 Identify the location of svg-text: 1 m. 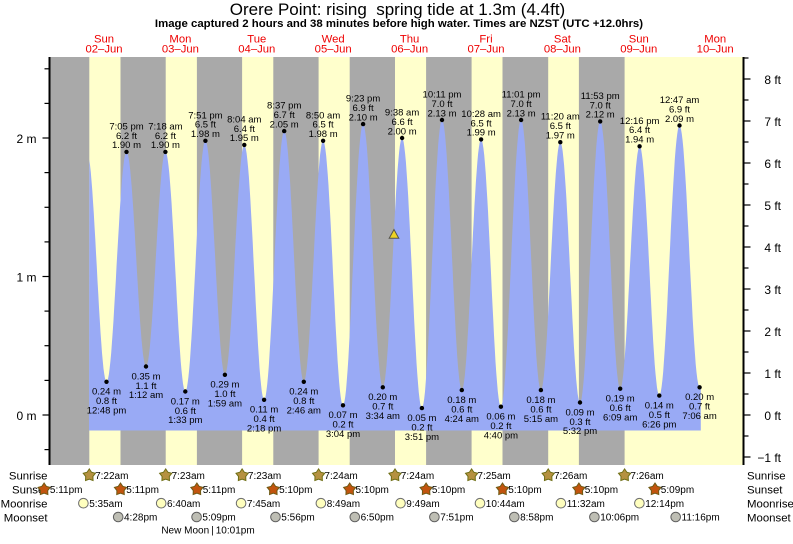
(26, 277).